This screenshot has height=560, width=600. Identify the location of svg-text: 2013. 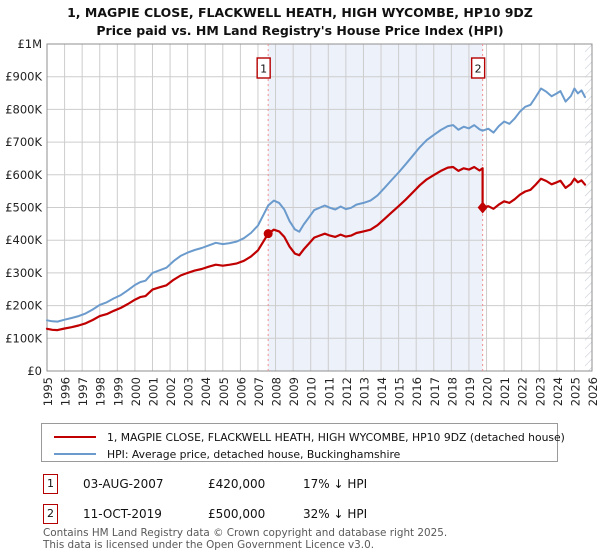
(364, 391).